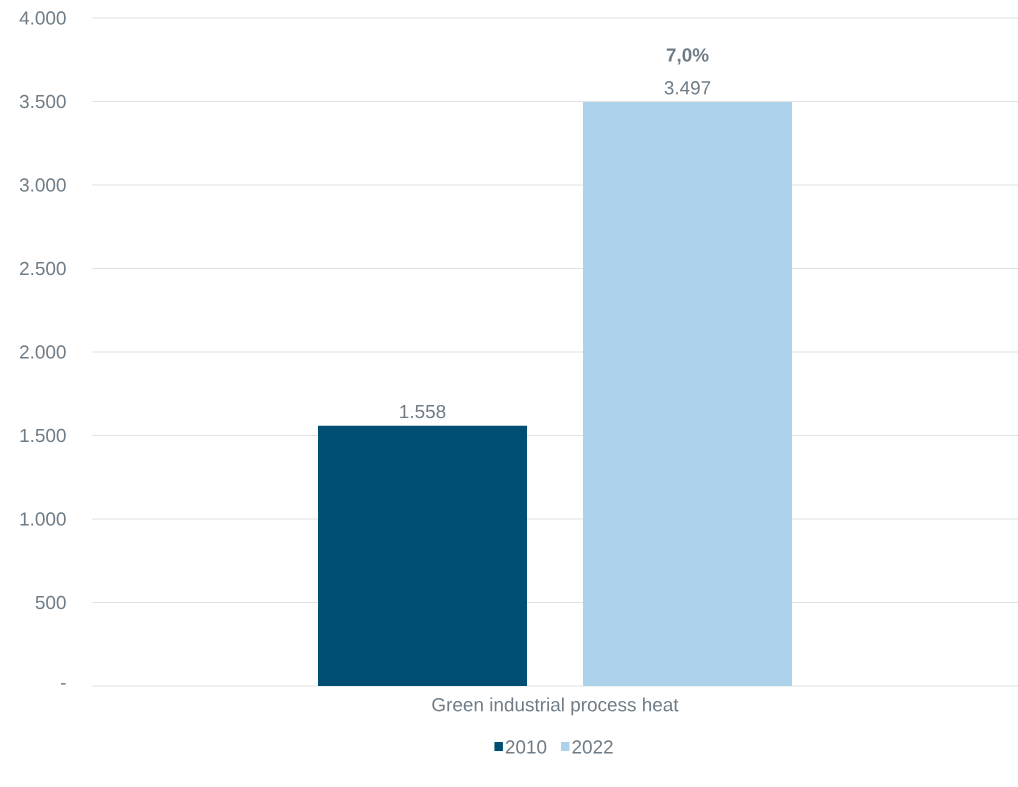 The image size is (1018, 787). Describe the element at coordinates (43, 519) in the screenshot. I see `y-tick-label: 1.000` at that location.